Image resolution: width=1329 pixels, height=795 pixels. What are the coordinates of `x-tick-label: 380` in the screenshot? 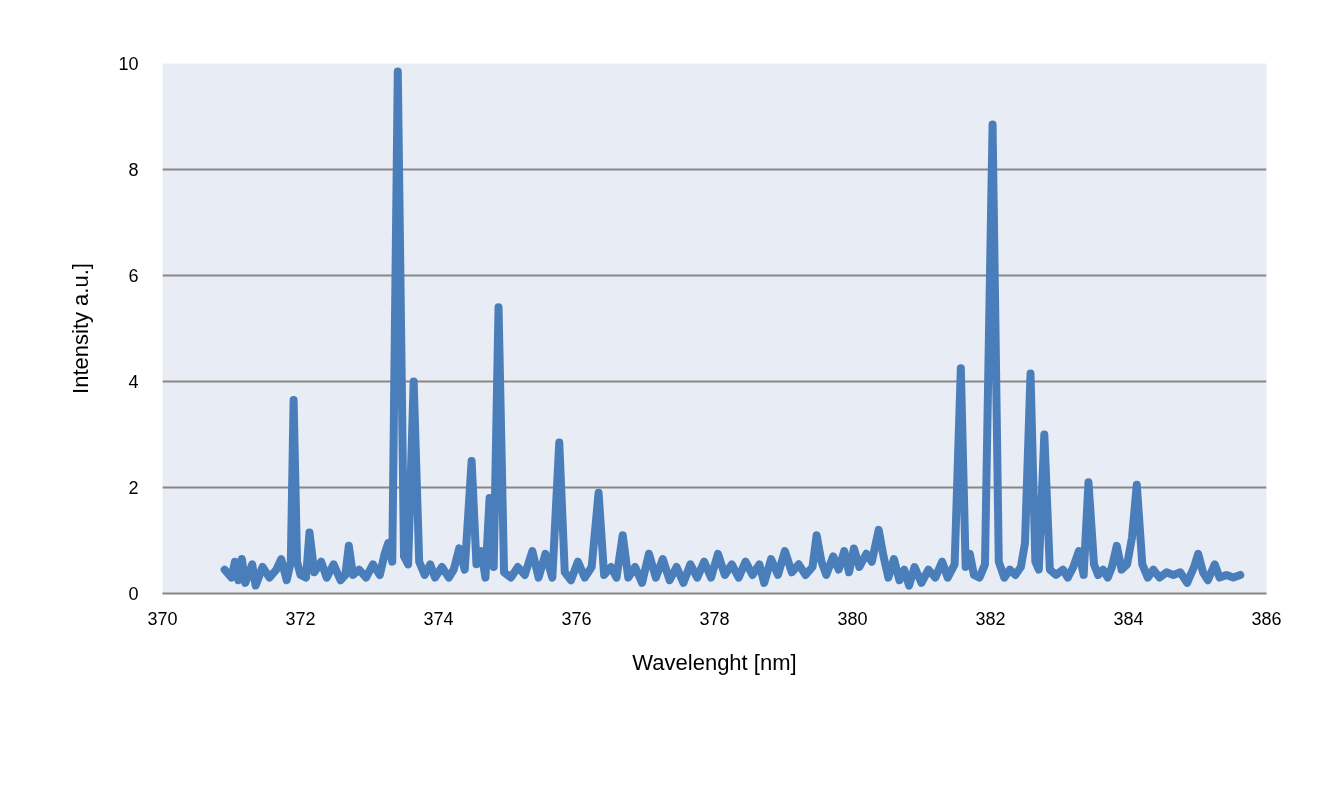 It's located at (852, 618).